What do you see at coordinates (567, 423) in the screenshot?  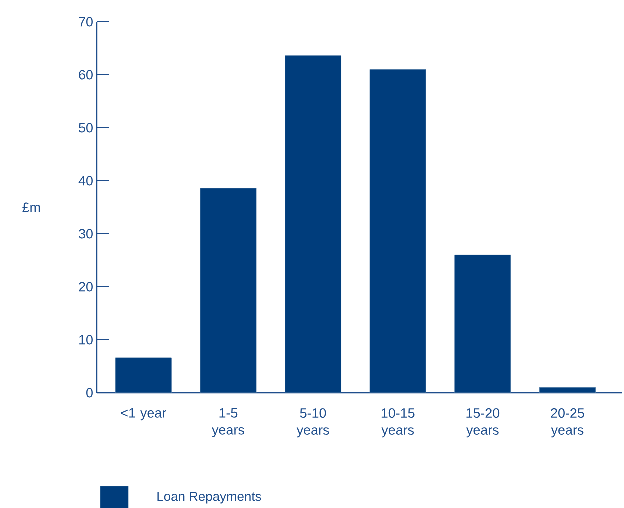 I see `x-tick-label: 20-25 years` at bounding box center [567, 423].